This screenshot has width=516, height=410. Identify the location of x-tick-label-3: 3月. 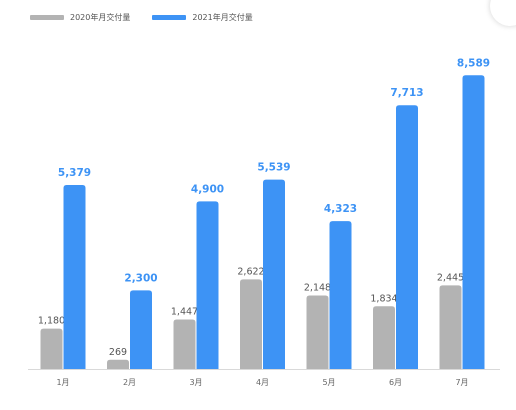
(195, 382).